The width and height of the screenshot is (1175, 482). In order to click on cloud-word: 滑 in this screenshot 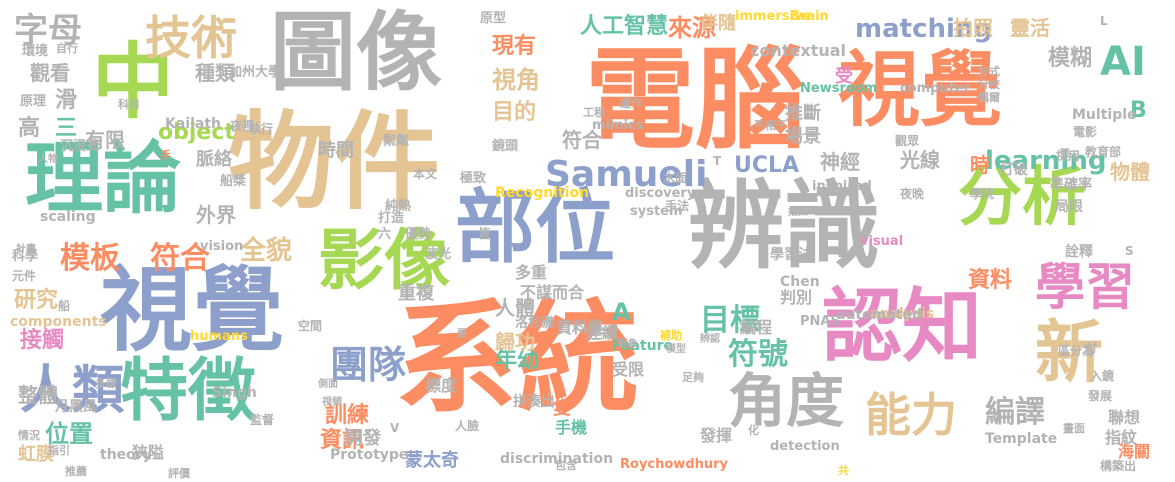, I will do `click(66, 100)`.